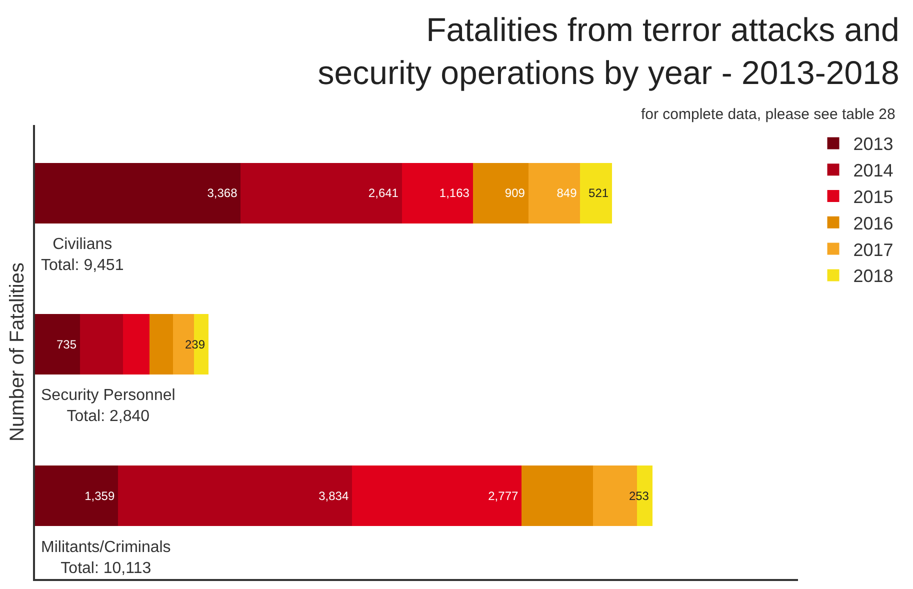 The width and height of the screenshot is (913, 589). What do you see at coordinates (873, 144) in the screenshot?
I see `legend-label: 2013` at bounding box center [873, 144].